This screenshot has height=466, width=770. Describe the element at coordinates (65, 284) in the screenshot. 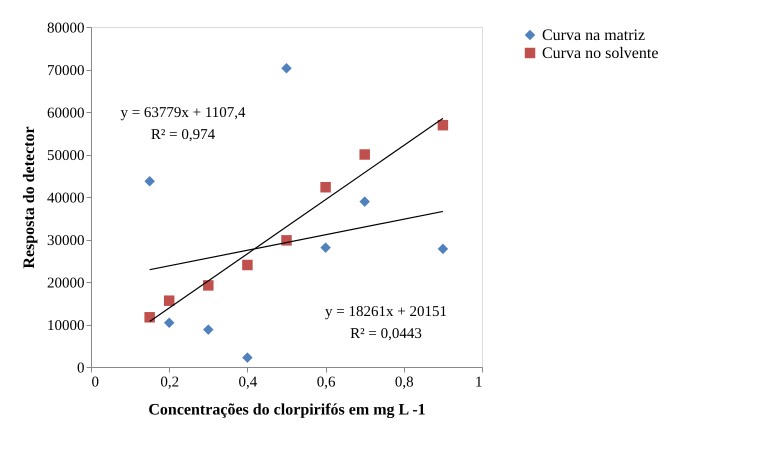

I see `y-tick-label: 20000` at that location.